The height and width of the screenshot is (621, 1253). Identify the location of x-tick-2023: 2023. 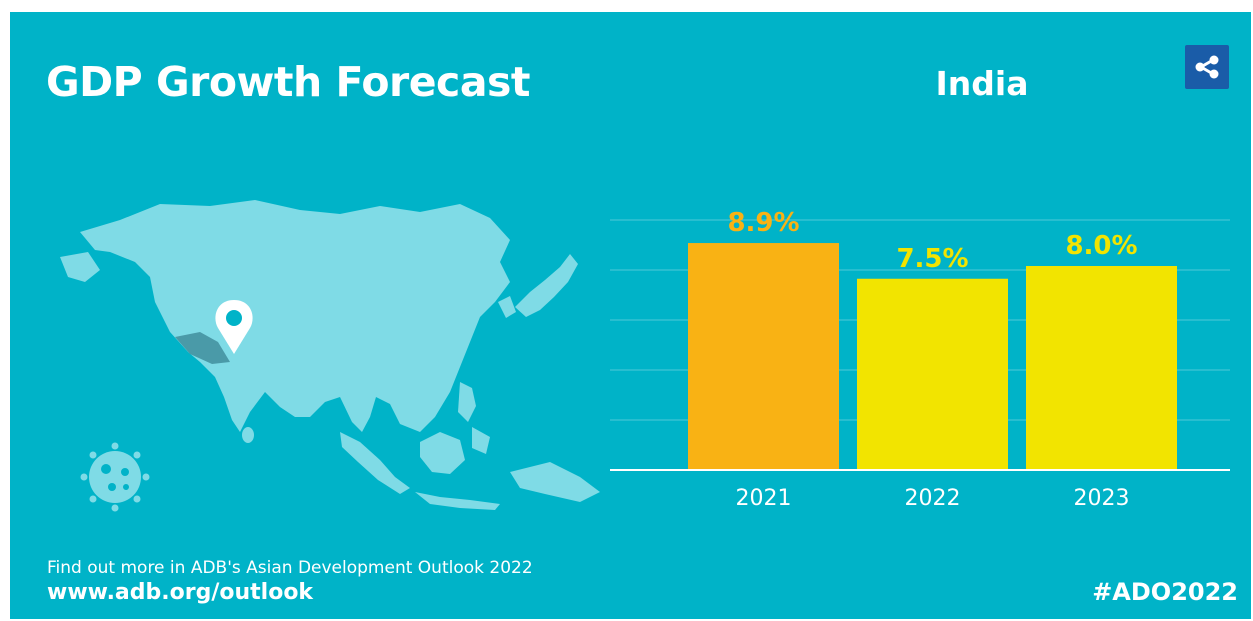
(1102, 498).